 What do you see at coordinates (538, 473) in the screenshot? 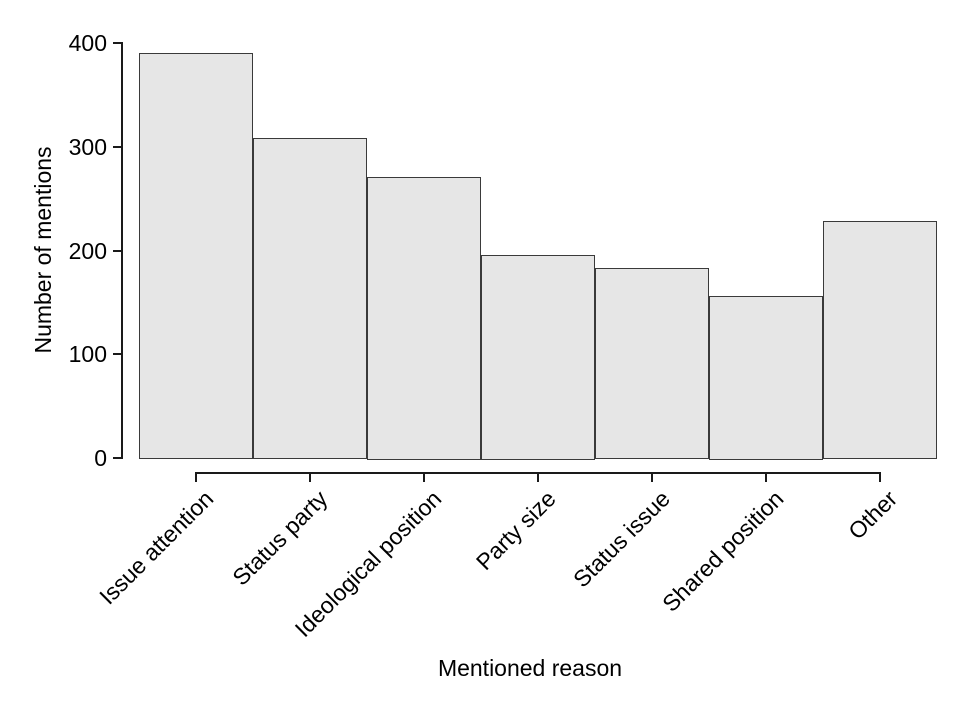
I see `x-axis-line` at bounding box center [538, 473].